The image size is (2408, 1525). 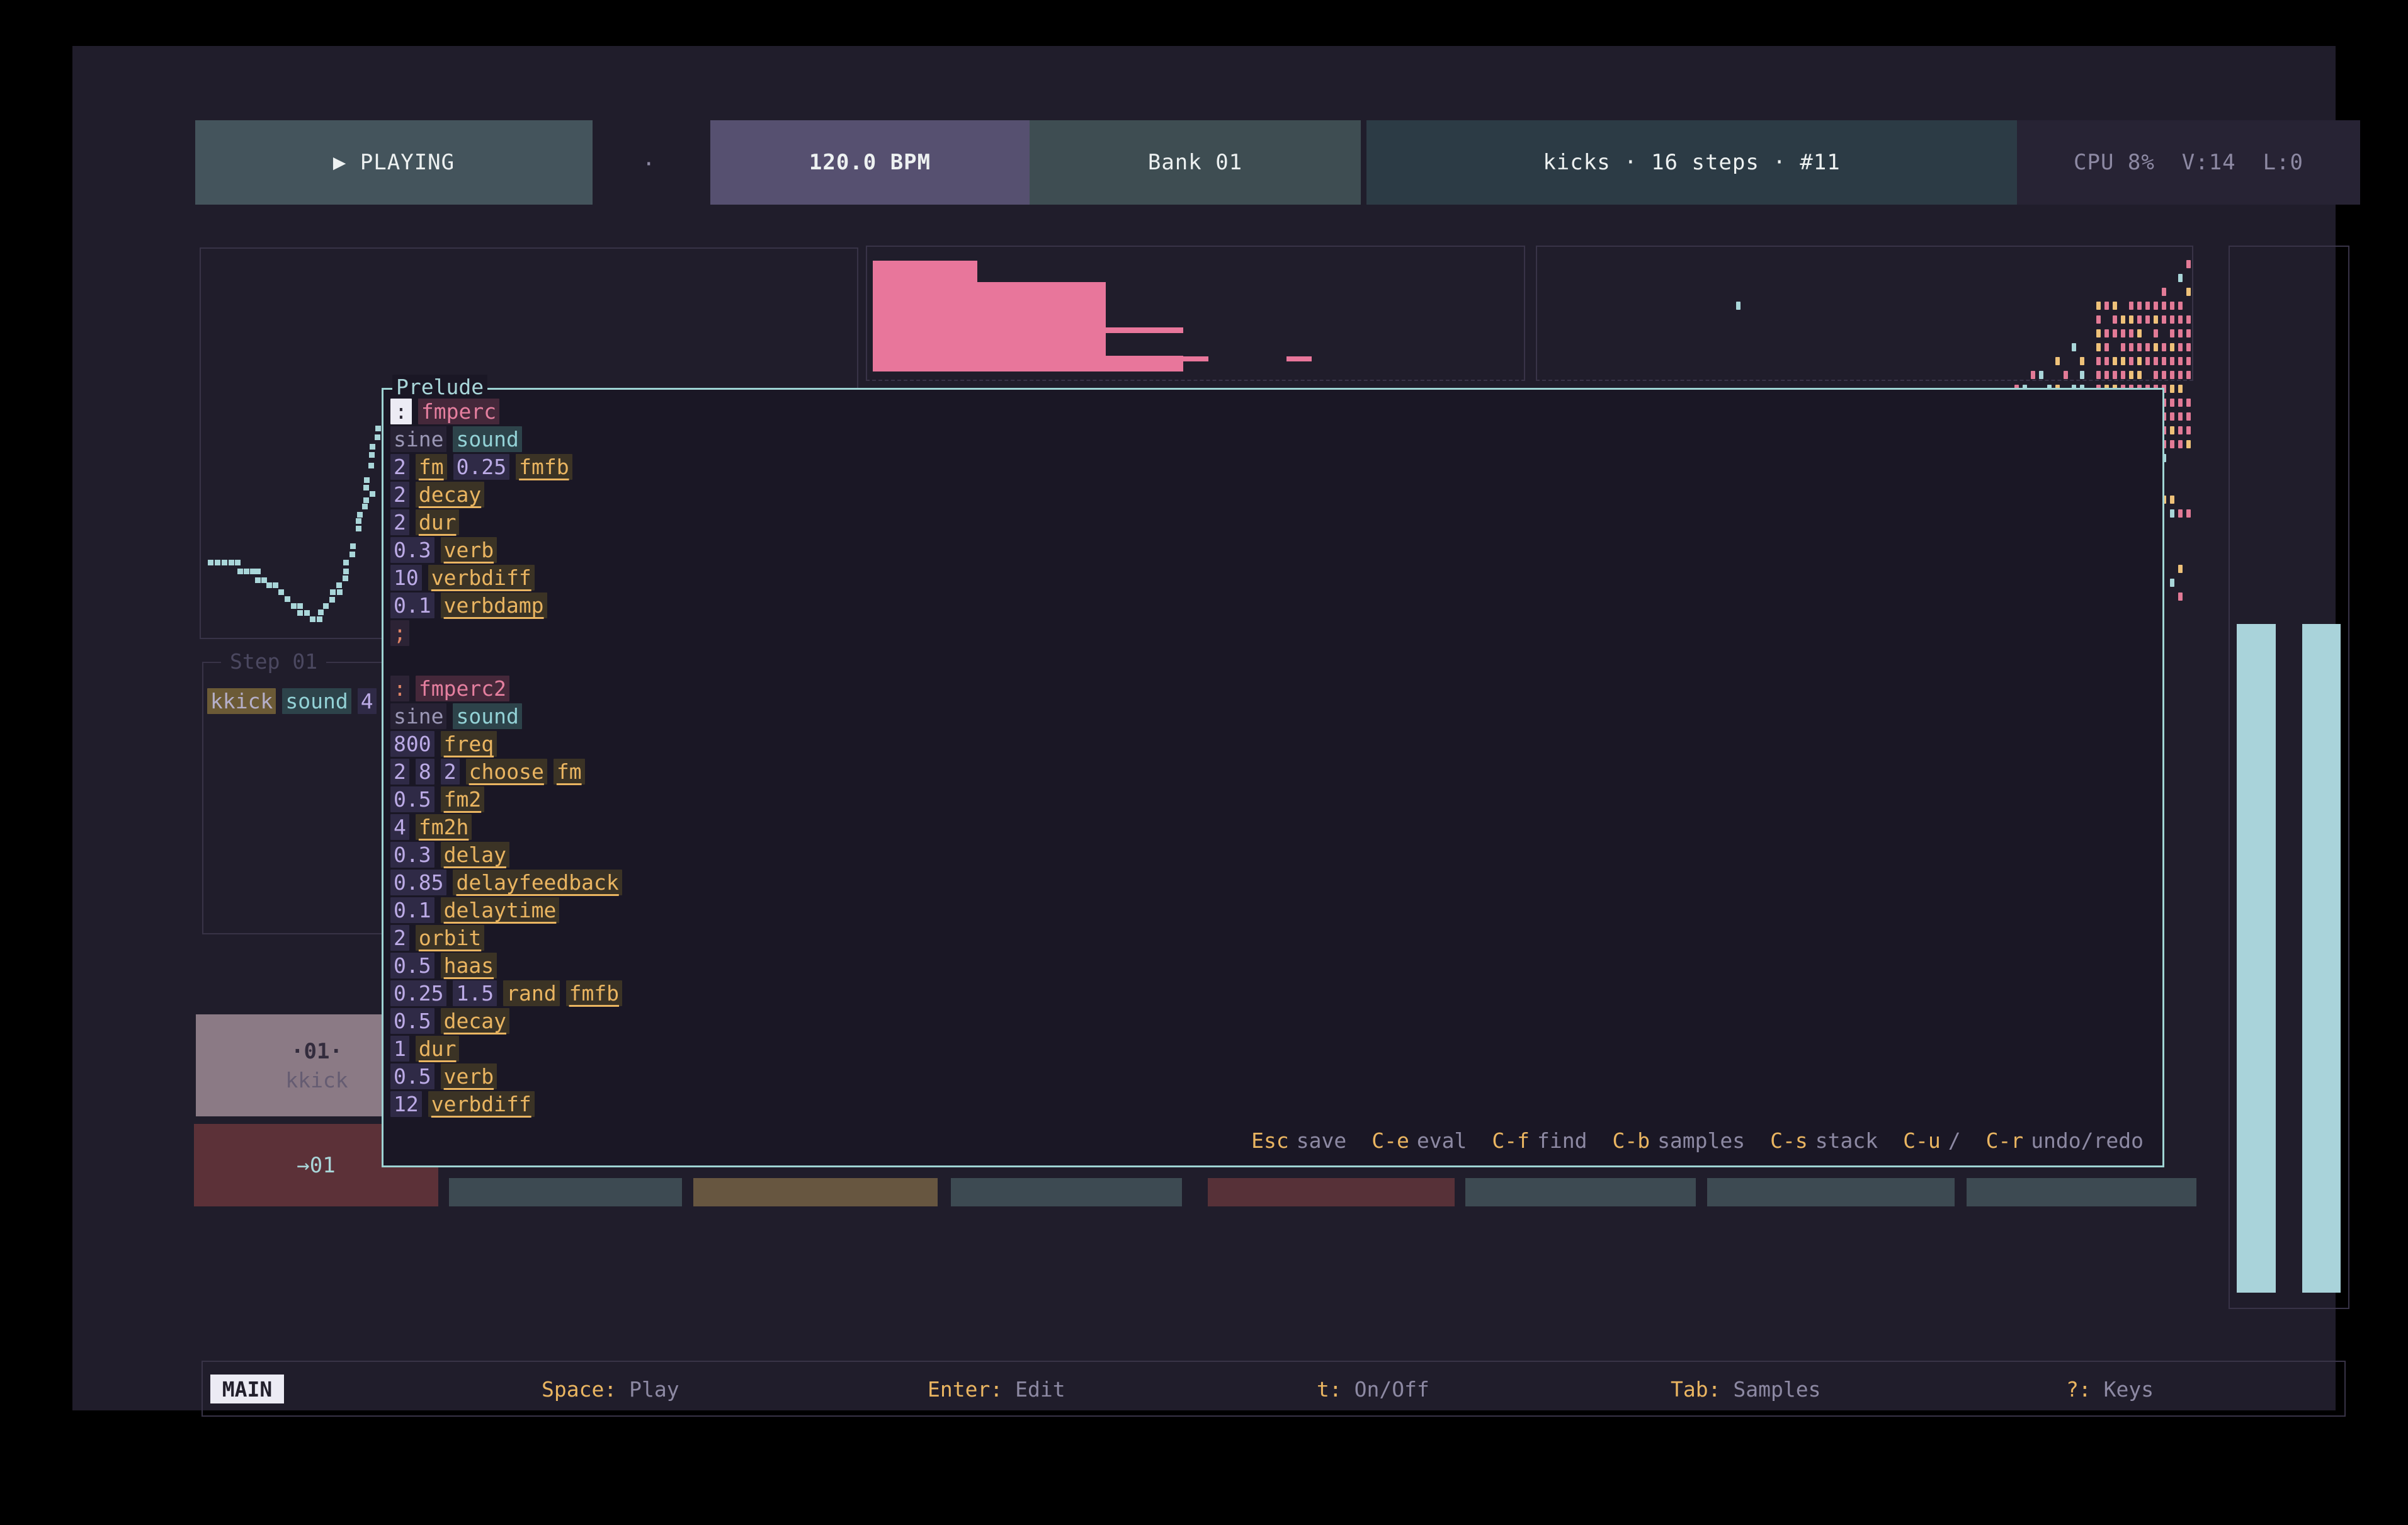 I want to click on token-sample: kkick, so click(x=241, y=701).